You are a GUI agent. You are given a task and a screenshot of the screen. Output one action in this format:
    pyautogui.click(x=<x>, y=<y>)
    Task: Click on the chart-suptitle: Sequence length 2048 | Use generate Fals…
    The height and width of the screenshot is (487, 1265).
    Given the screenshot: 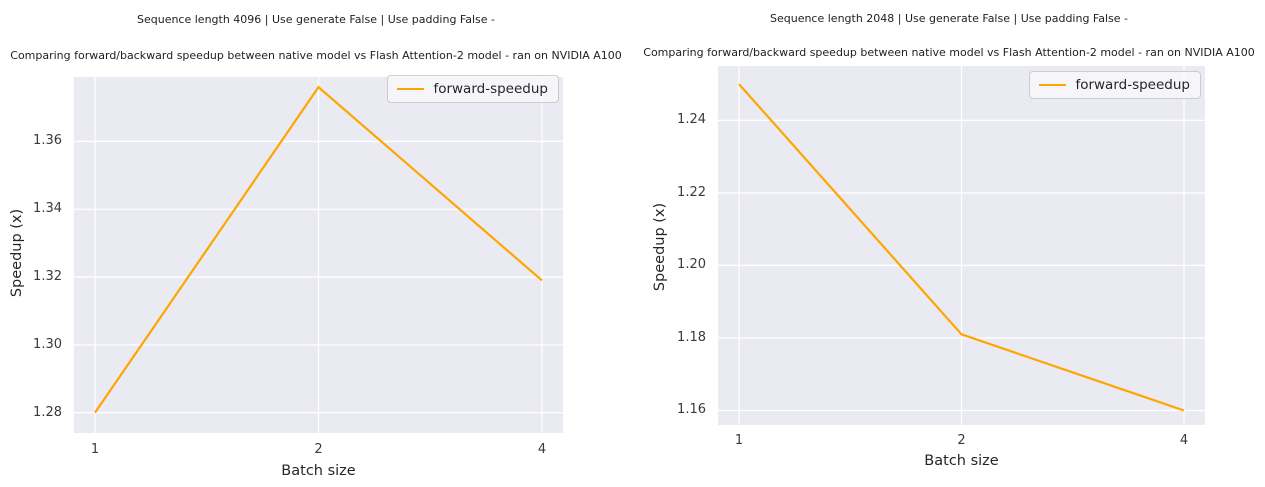 What is the action you would take?
    pyautogui.click(x=949, y=18)
    